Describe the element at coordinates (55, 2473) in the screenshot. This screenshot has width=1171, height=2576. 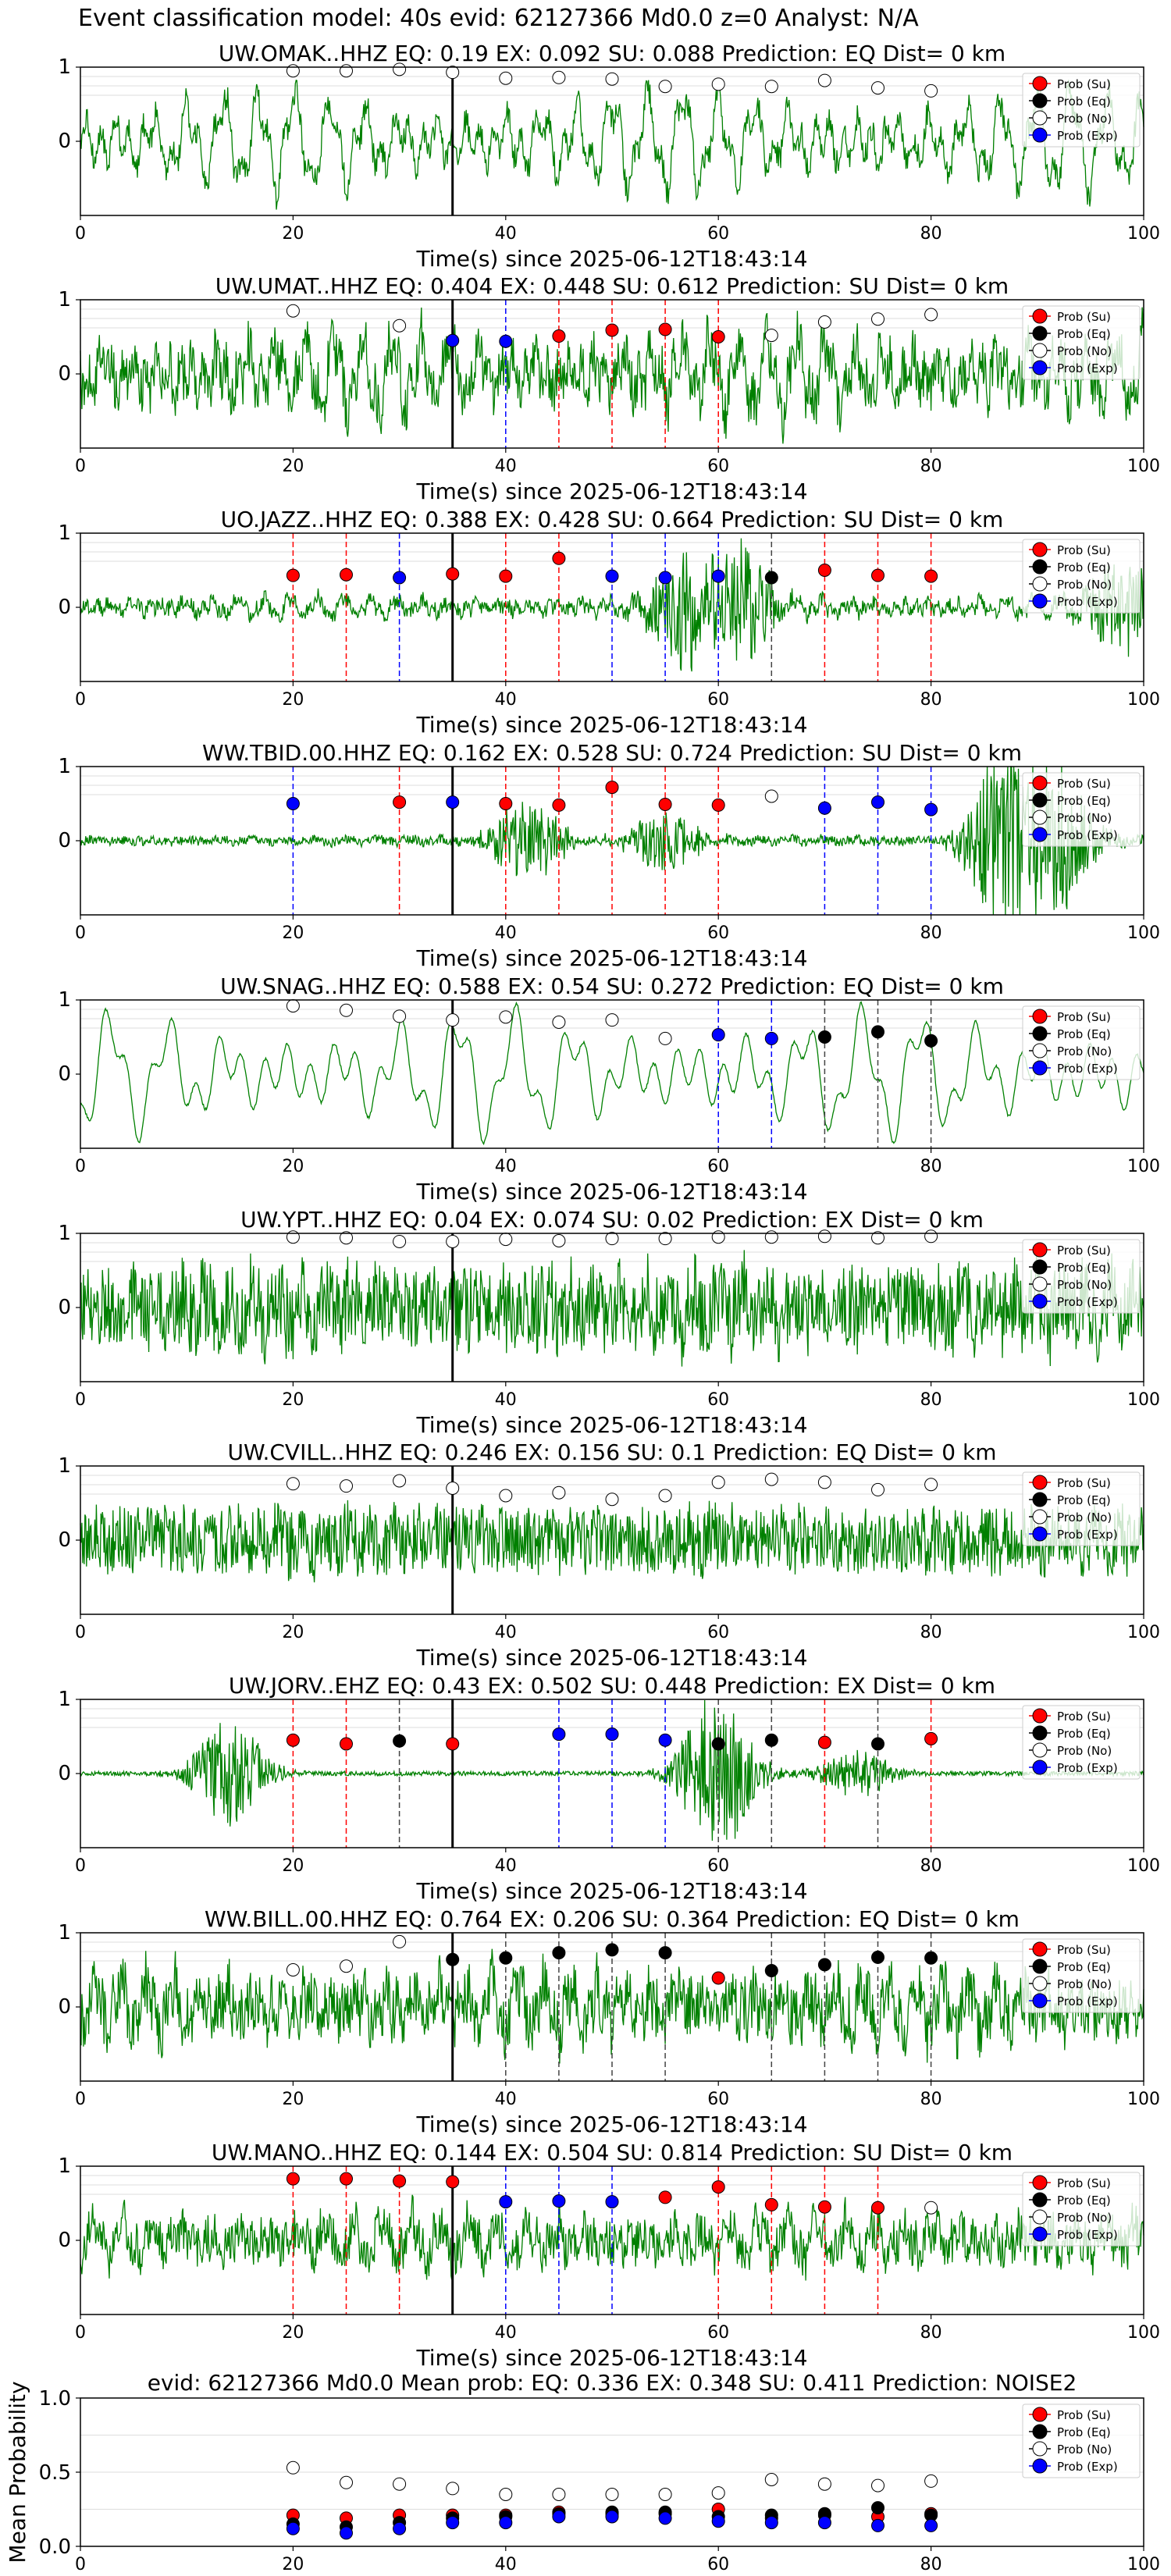
I see `y-tick-label: 0.5` at that location.